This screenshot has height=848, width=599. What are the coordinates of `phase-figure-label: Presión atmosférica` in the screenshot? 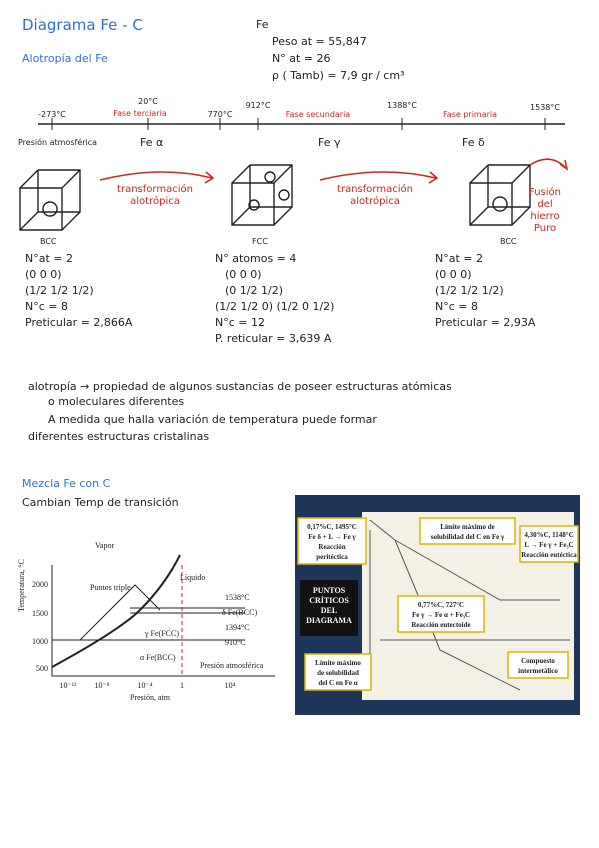 It's located at (232, 665).